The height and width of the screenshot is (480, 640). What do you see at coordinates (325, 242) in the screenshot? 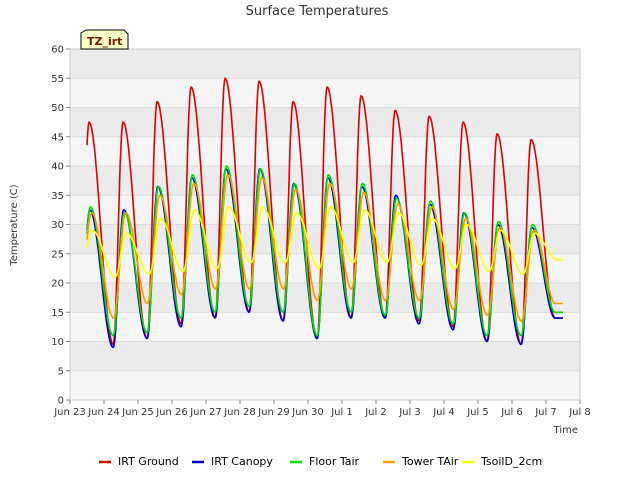
I see `series-line` at bounding box center [325, 242].